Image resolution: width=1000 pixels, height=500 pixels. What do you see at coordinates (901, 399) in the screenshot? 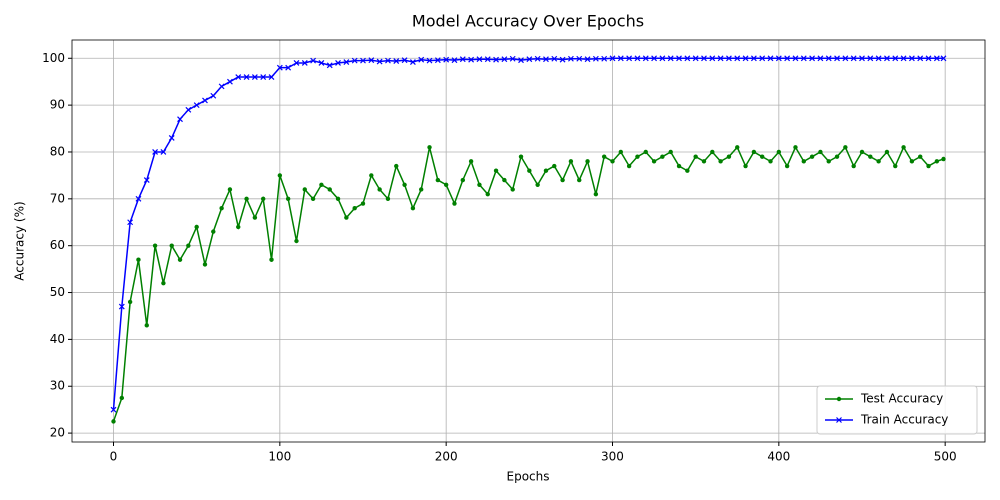
I see `legend-label: Test Accuracy` at bounding box center [901, 399].